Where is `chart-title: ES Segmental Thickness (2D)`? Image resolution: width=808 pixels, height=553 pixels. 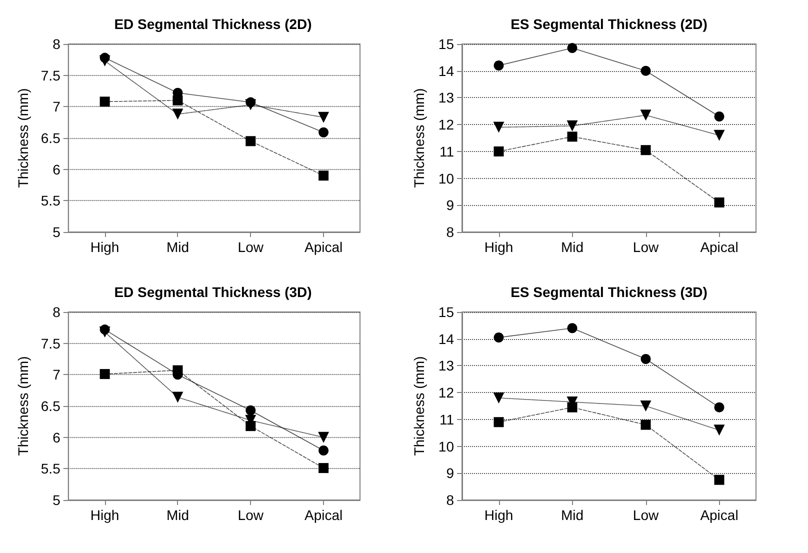 chart-title: ES Segmental Thickness (2D) is located at coordinates (609, 24).